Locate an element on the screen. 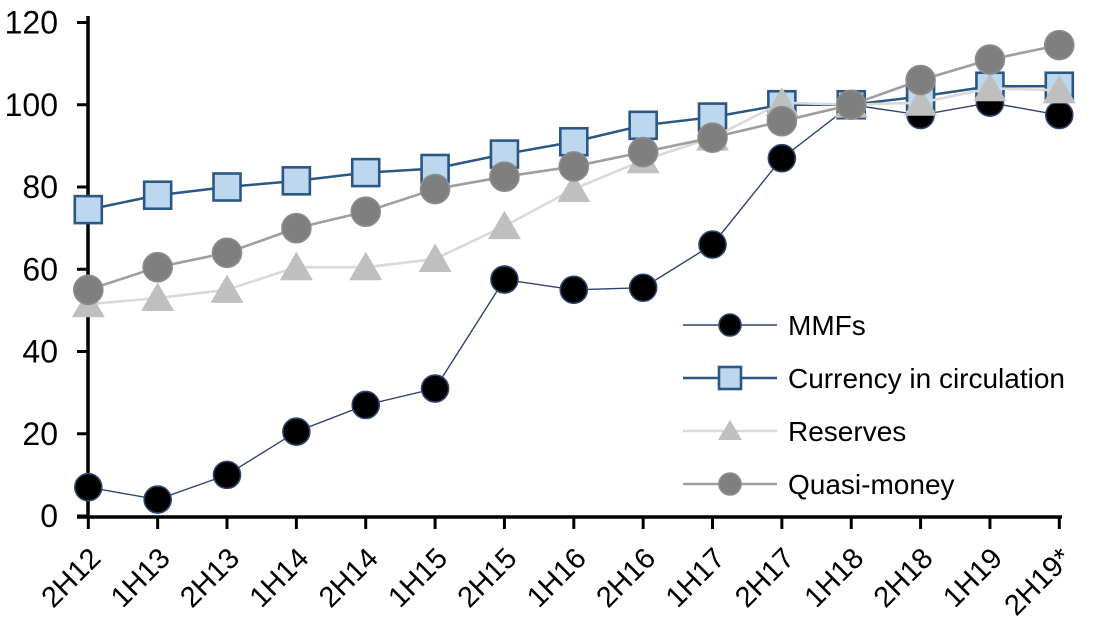  y-tick-label: 100 is located at coordinates (31, 105).